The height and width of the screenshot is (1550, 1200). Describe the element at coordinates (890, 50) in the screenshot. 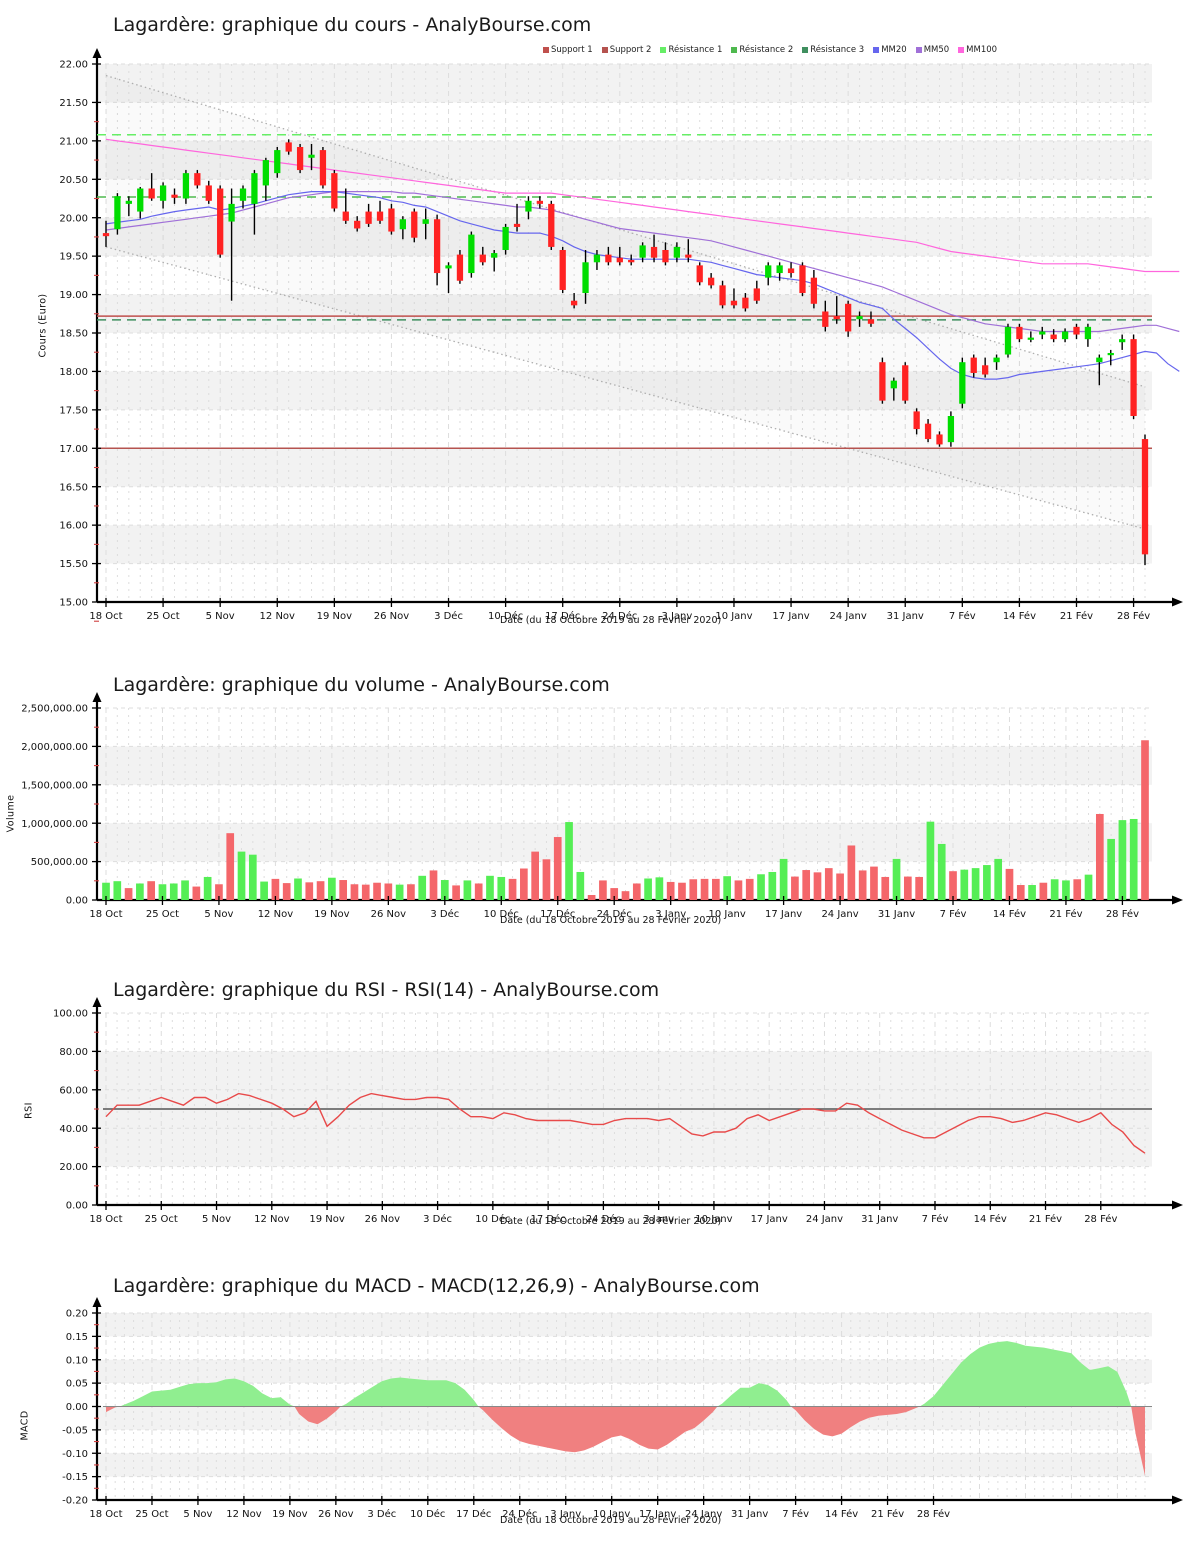

I see `legend-item-mm20: MM20` at that location.